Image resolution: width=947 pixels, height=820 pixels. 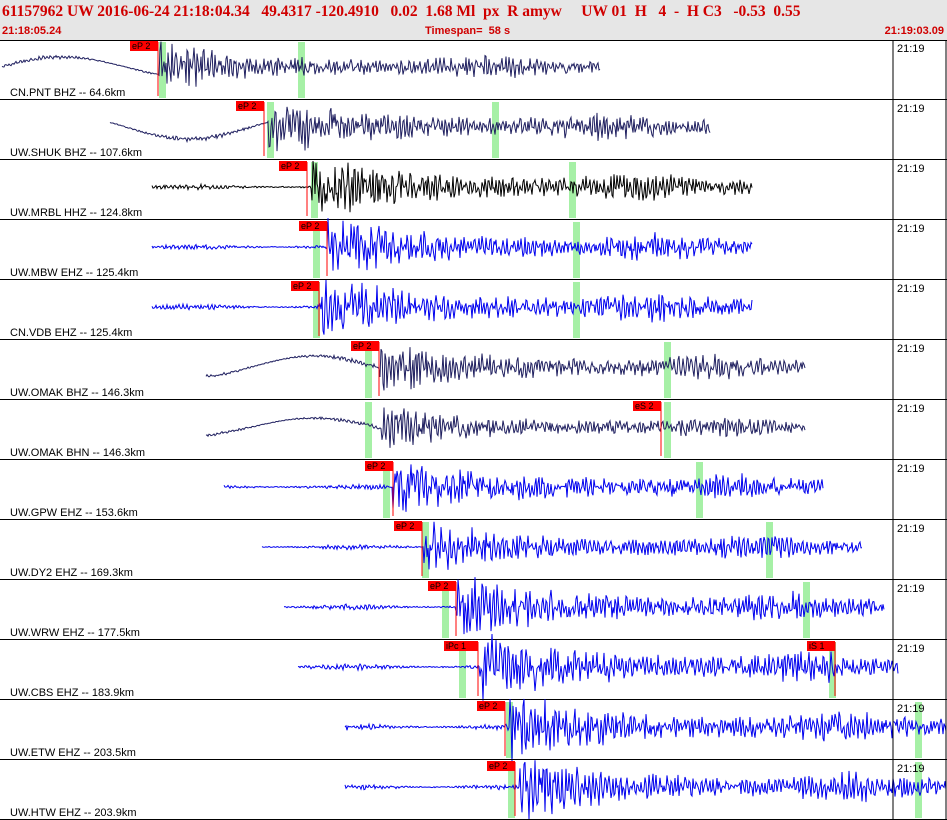 What do you see at coordinates (72, 693) in the screenshot?
I see `channel-label: UW.CBS EHZ -- 183.9km` at bounding box center [72, 693].